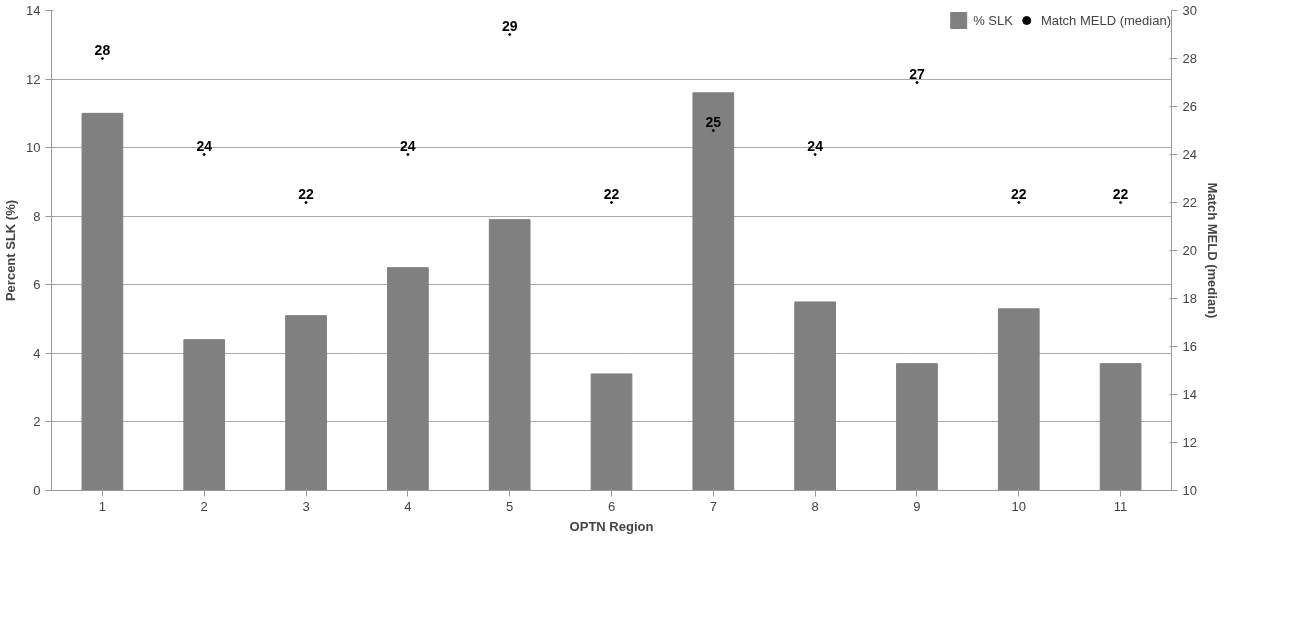 The width and height of the screenshot is (1299, 632). What do you see at coordinates (1189, 250) in the screenshot?
I see `y2-tick-label: 20` at bounding box center [1189, 250].